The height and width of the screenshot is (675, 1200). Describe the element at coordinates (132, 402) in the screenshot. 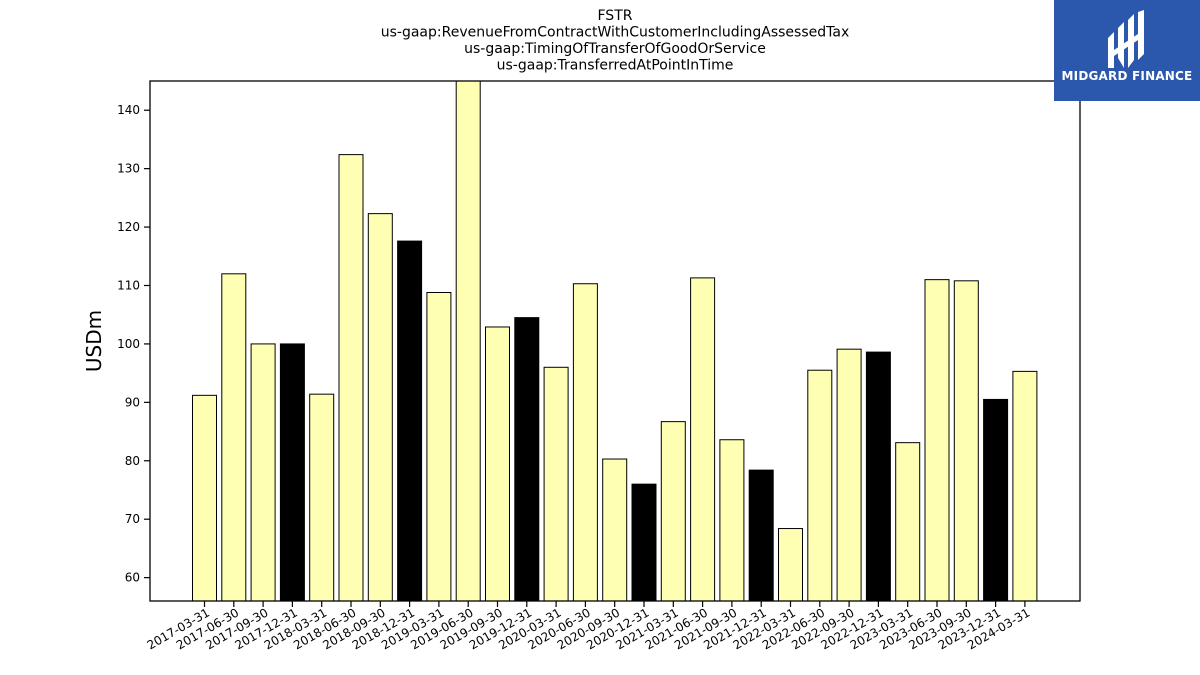

I see `y-tick-label: 90` at that location.